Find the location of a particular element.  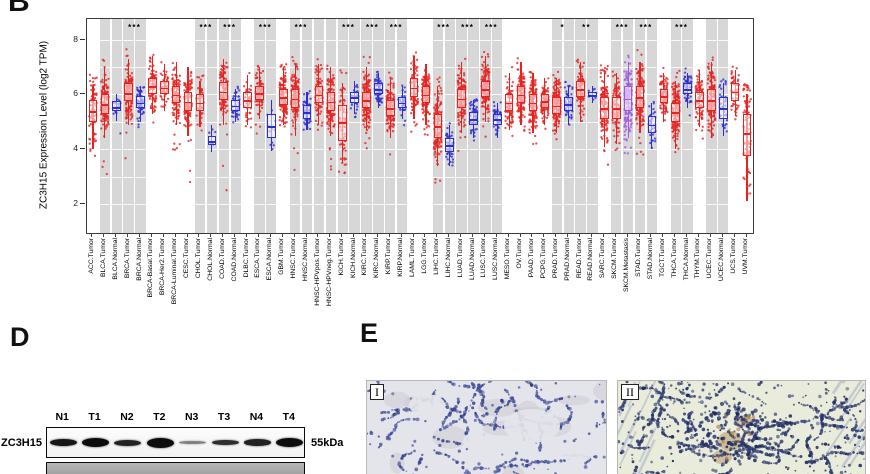

x-label-THCA.Normal: THCA.Normal is located at coordinates (686, 259).